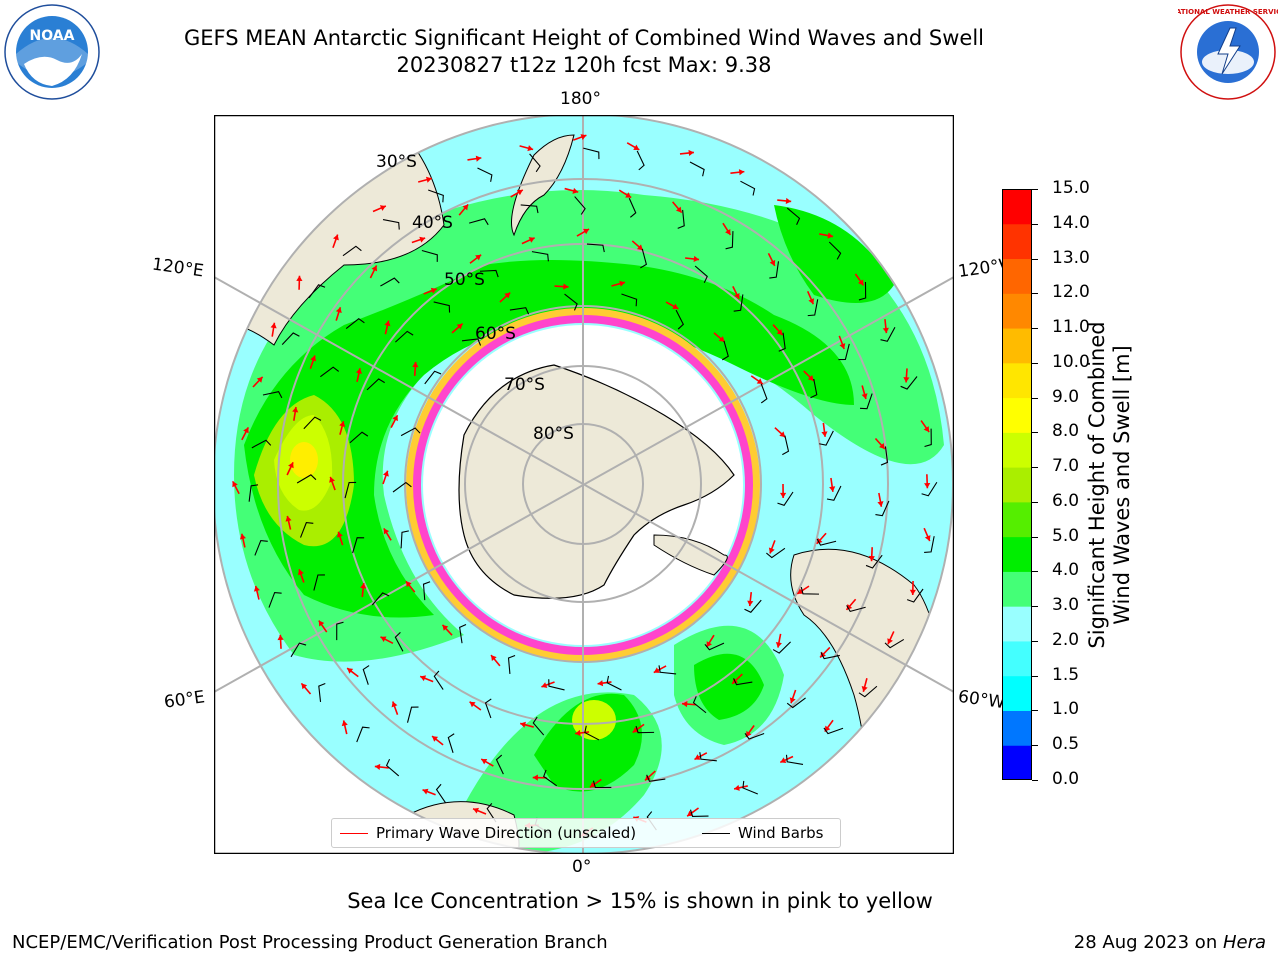 This screenshot has height=960, width=1280. What do you see at coordinates (781, 833) in the screenshot?
I see `legend-wind-barbs-label: Wind Barbs` at bounding box center [781, 833].